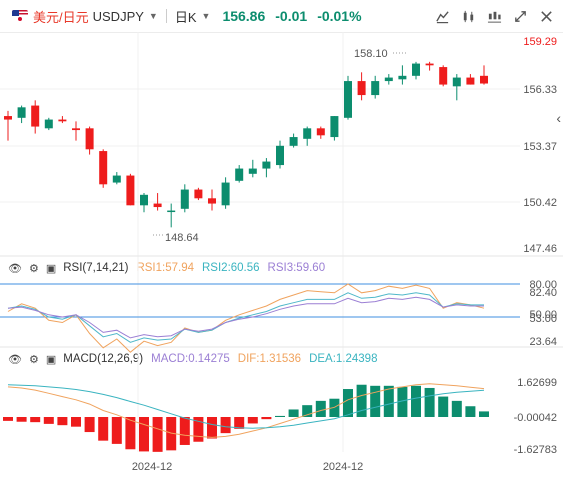 The height and width of the screenshot is (480, 563). What do you see at coordinates (558, 118) in the screenshot?
I see `collapse-arrow-icon: ‹` at bounding box center [558, 118].